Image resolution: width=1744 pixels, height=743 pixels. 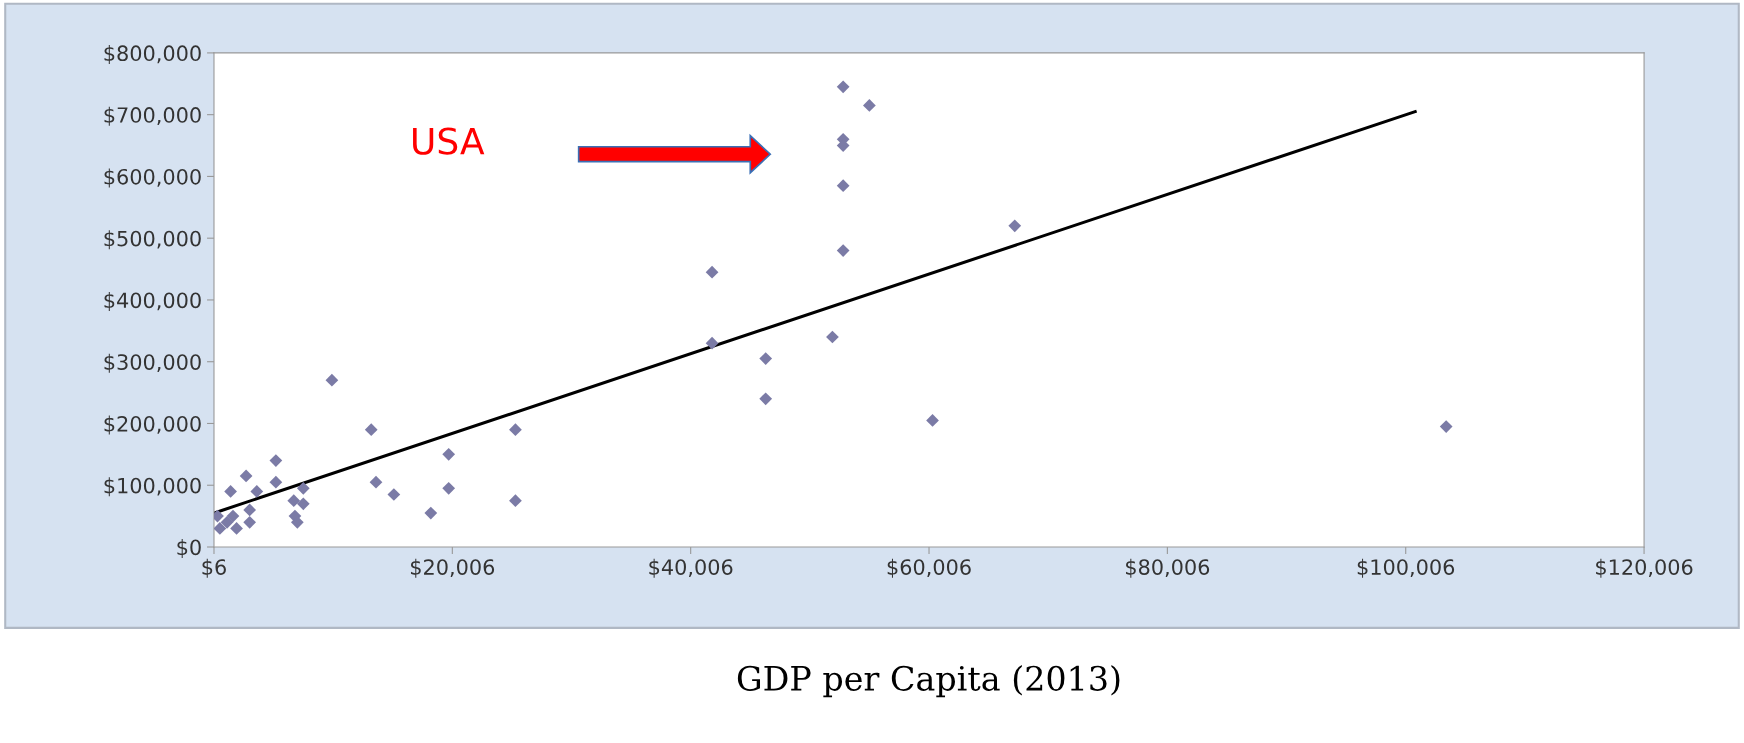 I want to click on x-tick-label: $40,006, so click(x=691, y=568).